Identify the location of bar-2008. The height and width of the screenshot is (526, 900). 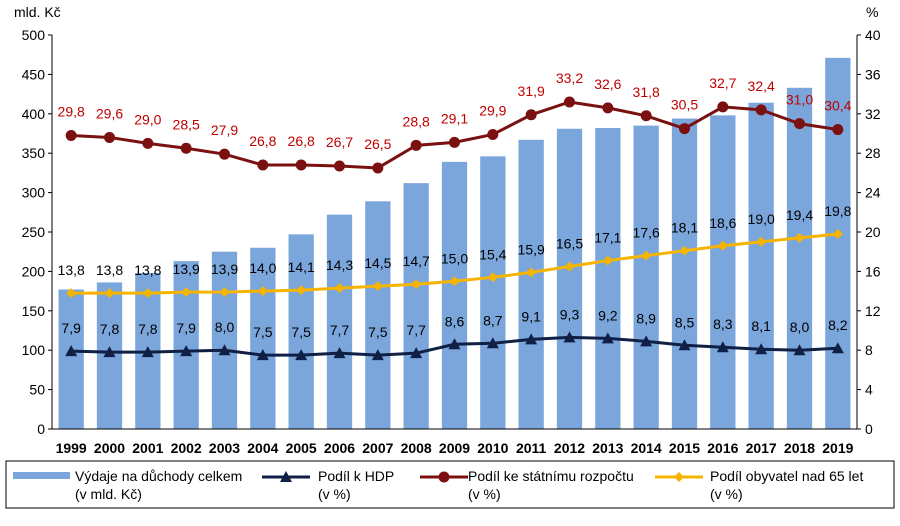
(416, 306).